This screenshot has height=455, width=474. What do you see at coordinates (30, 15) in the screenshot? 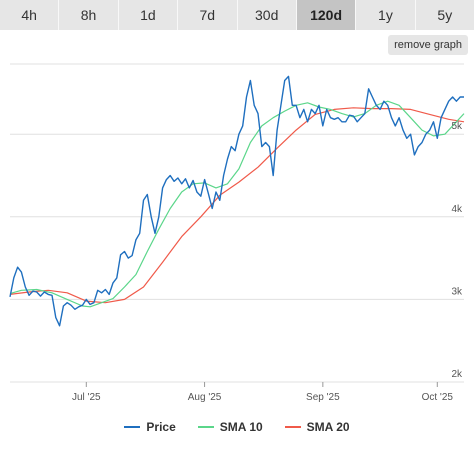
I see `tab-4h: 4h` at bounding box center [30, 15].